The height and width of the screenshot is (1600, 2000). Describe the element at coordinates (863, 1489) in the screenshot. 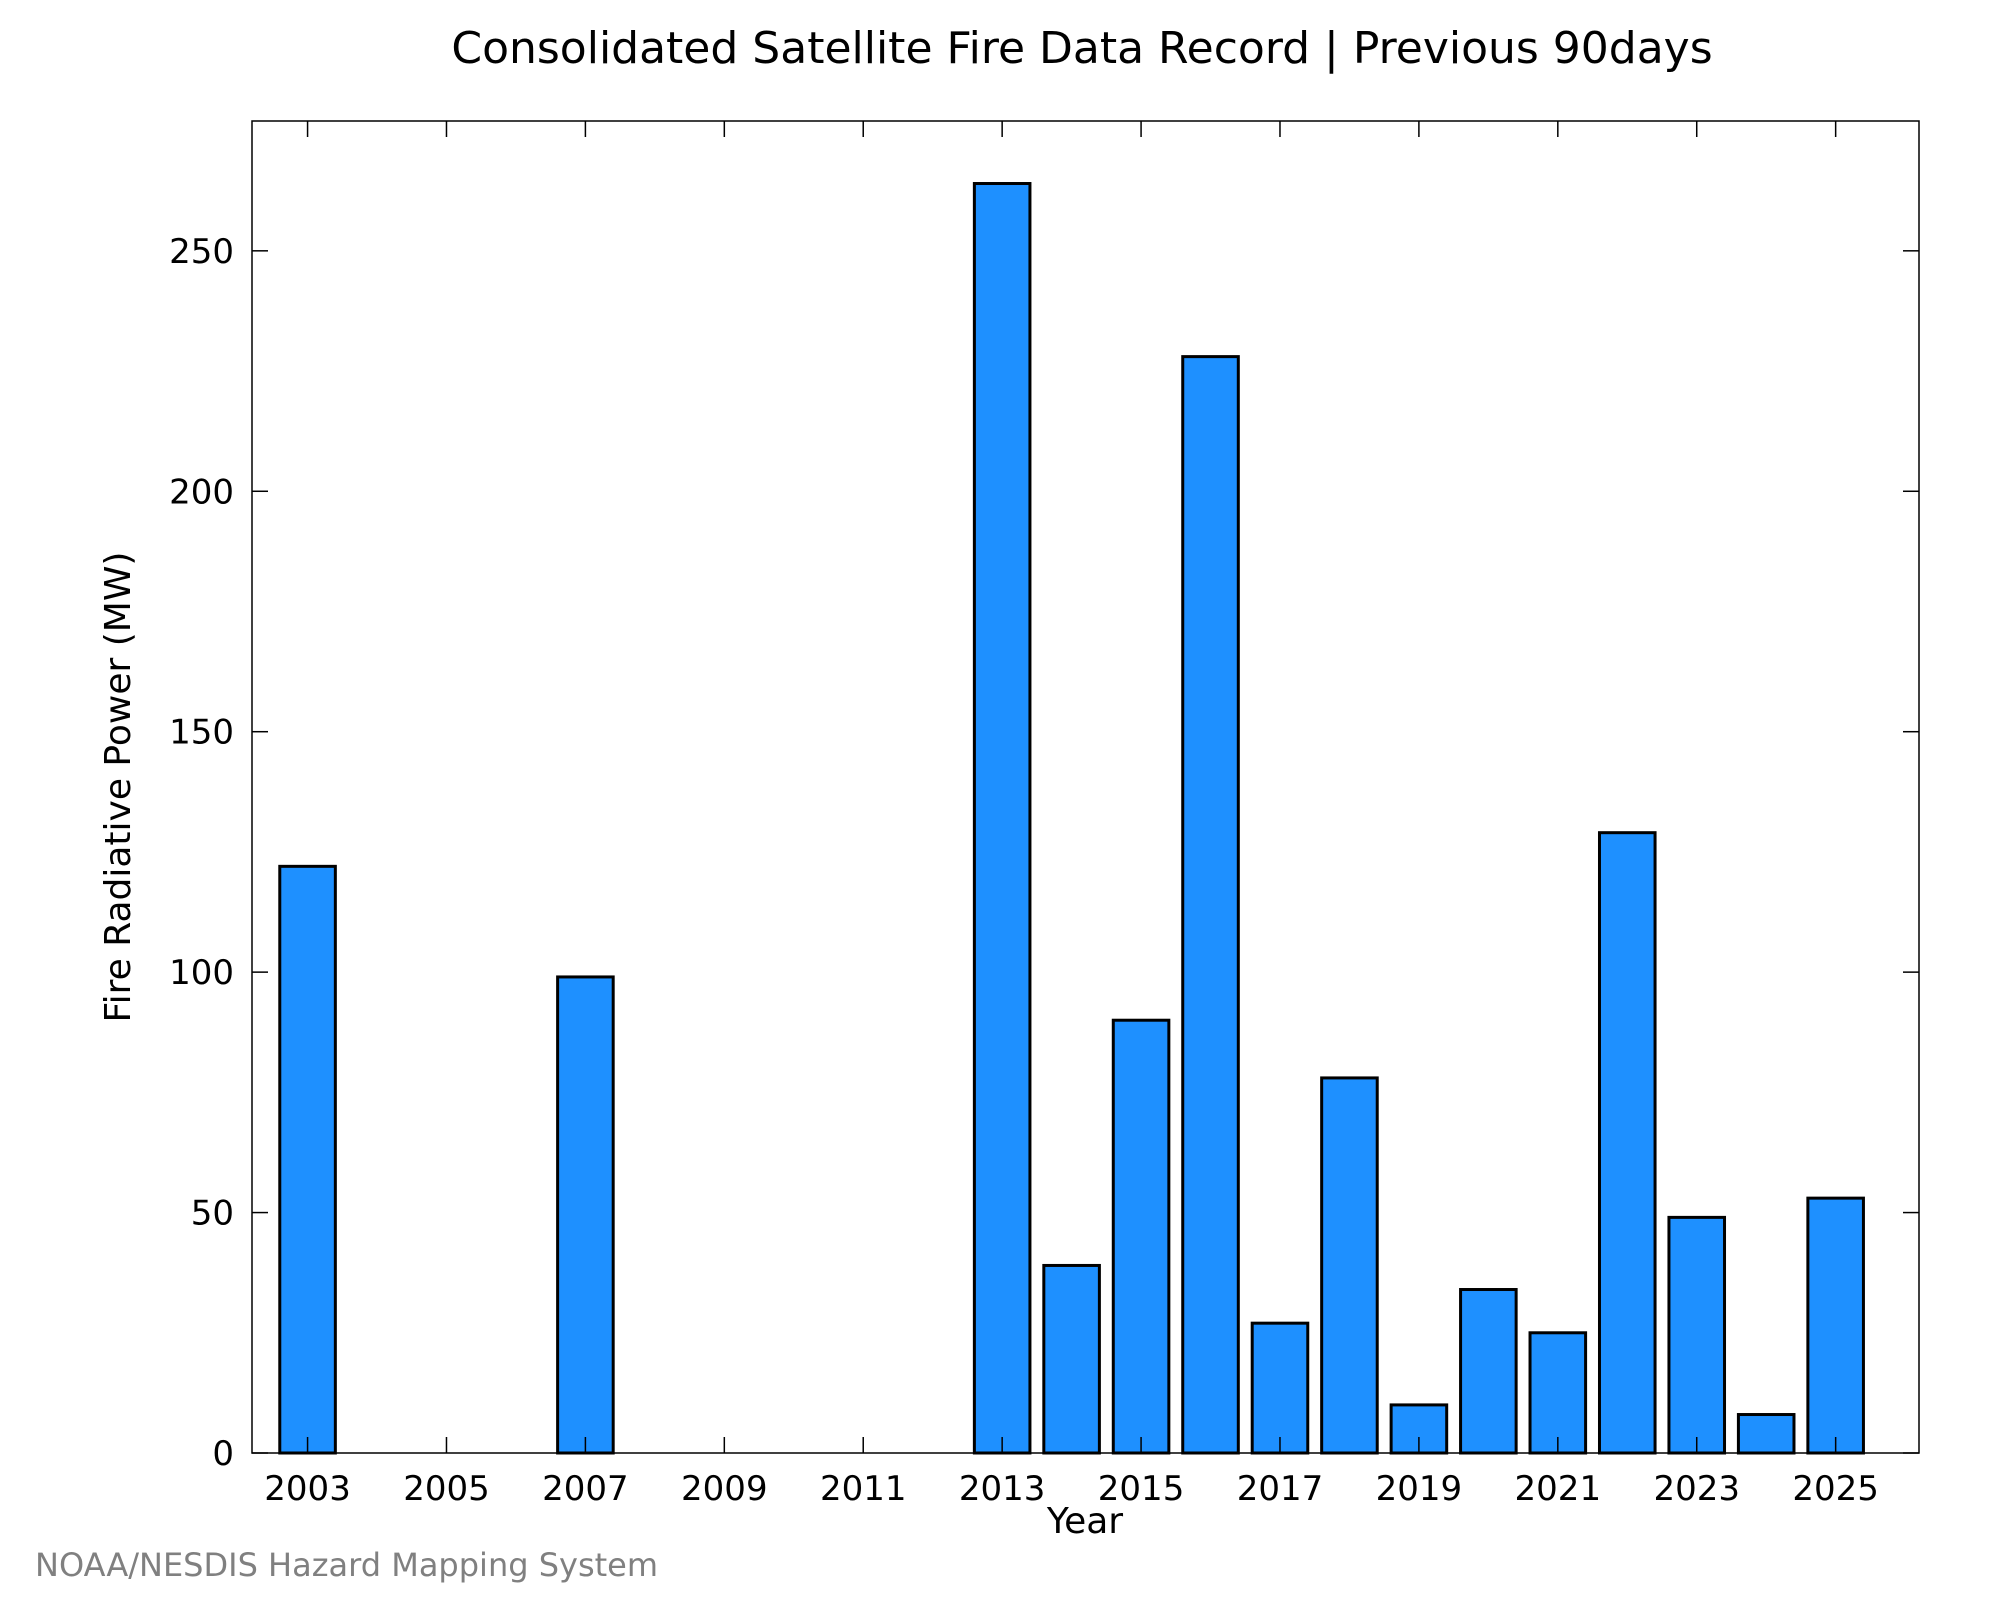

I see `x-tick-label-2011: 2011` at that location.